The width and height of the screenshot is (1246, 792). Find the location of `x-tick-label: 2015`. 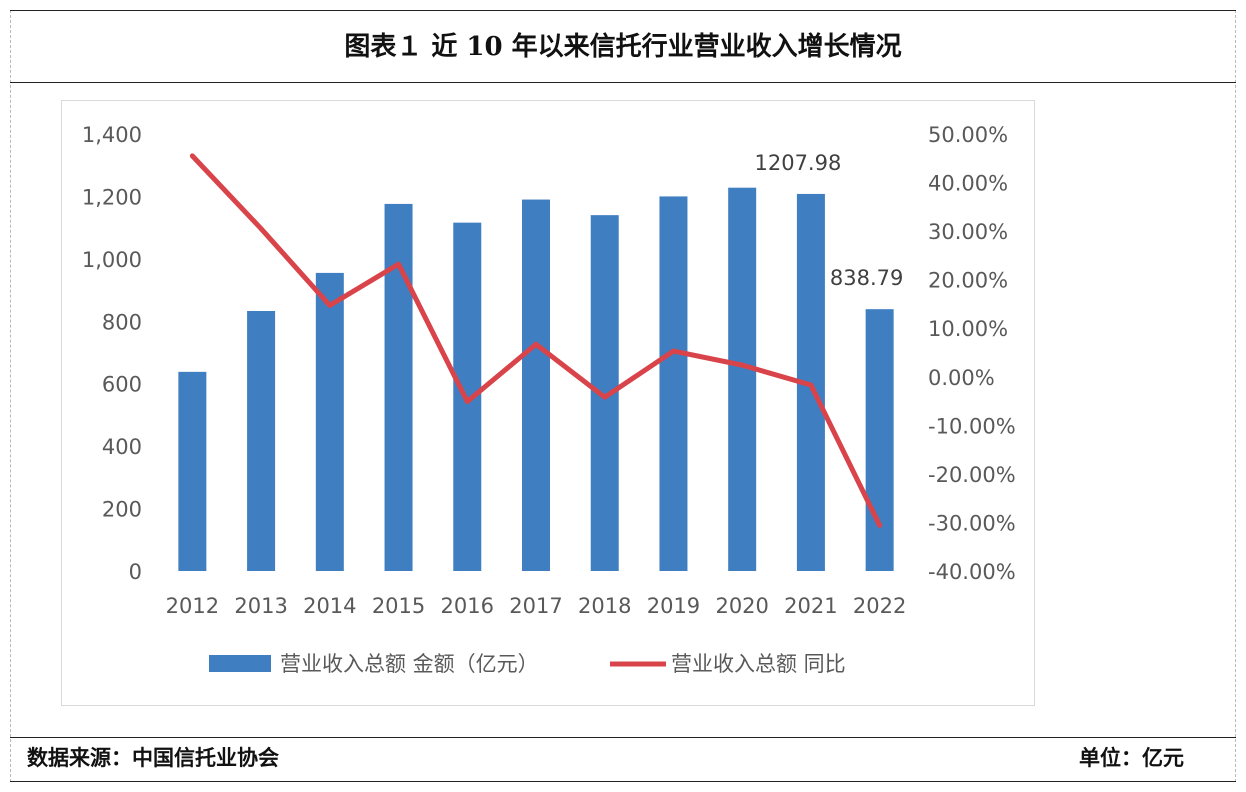

x-tick-label: 2015 is located at coordinates (398, 606).